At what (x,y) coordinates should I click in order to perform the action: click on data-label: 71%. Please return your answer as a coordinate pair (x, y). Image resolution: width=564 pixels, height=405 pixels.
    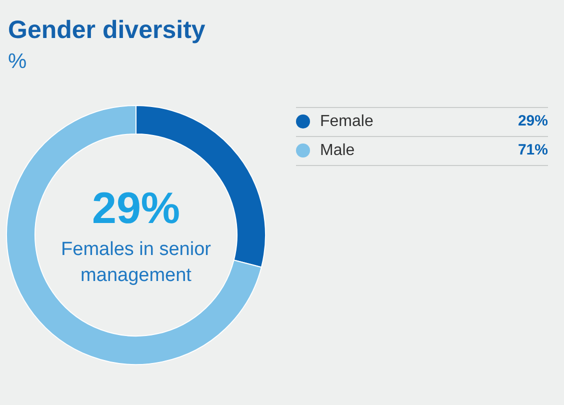
    Looking at the image, I should click on (533, 150).